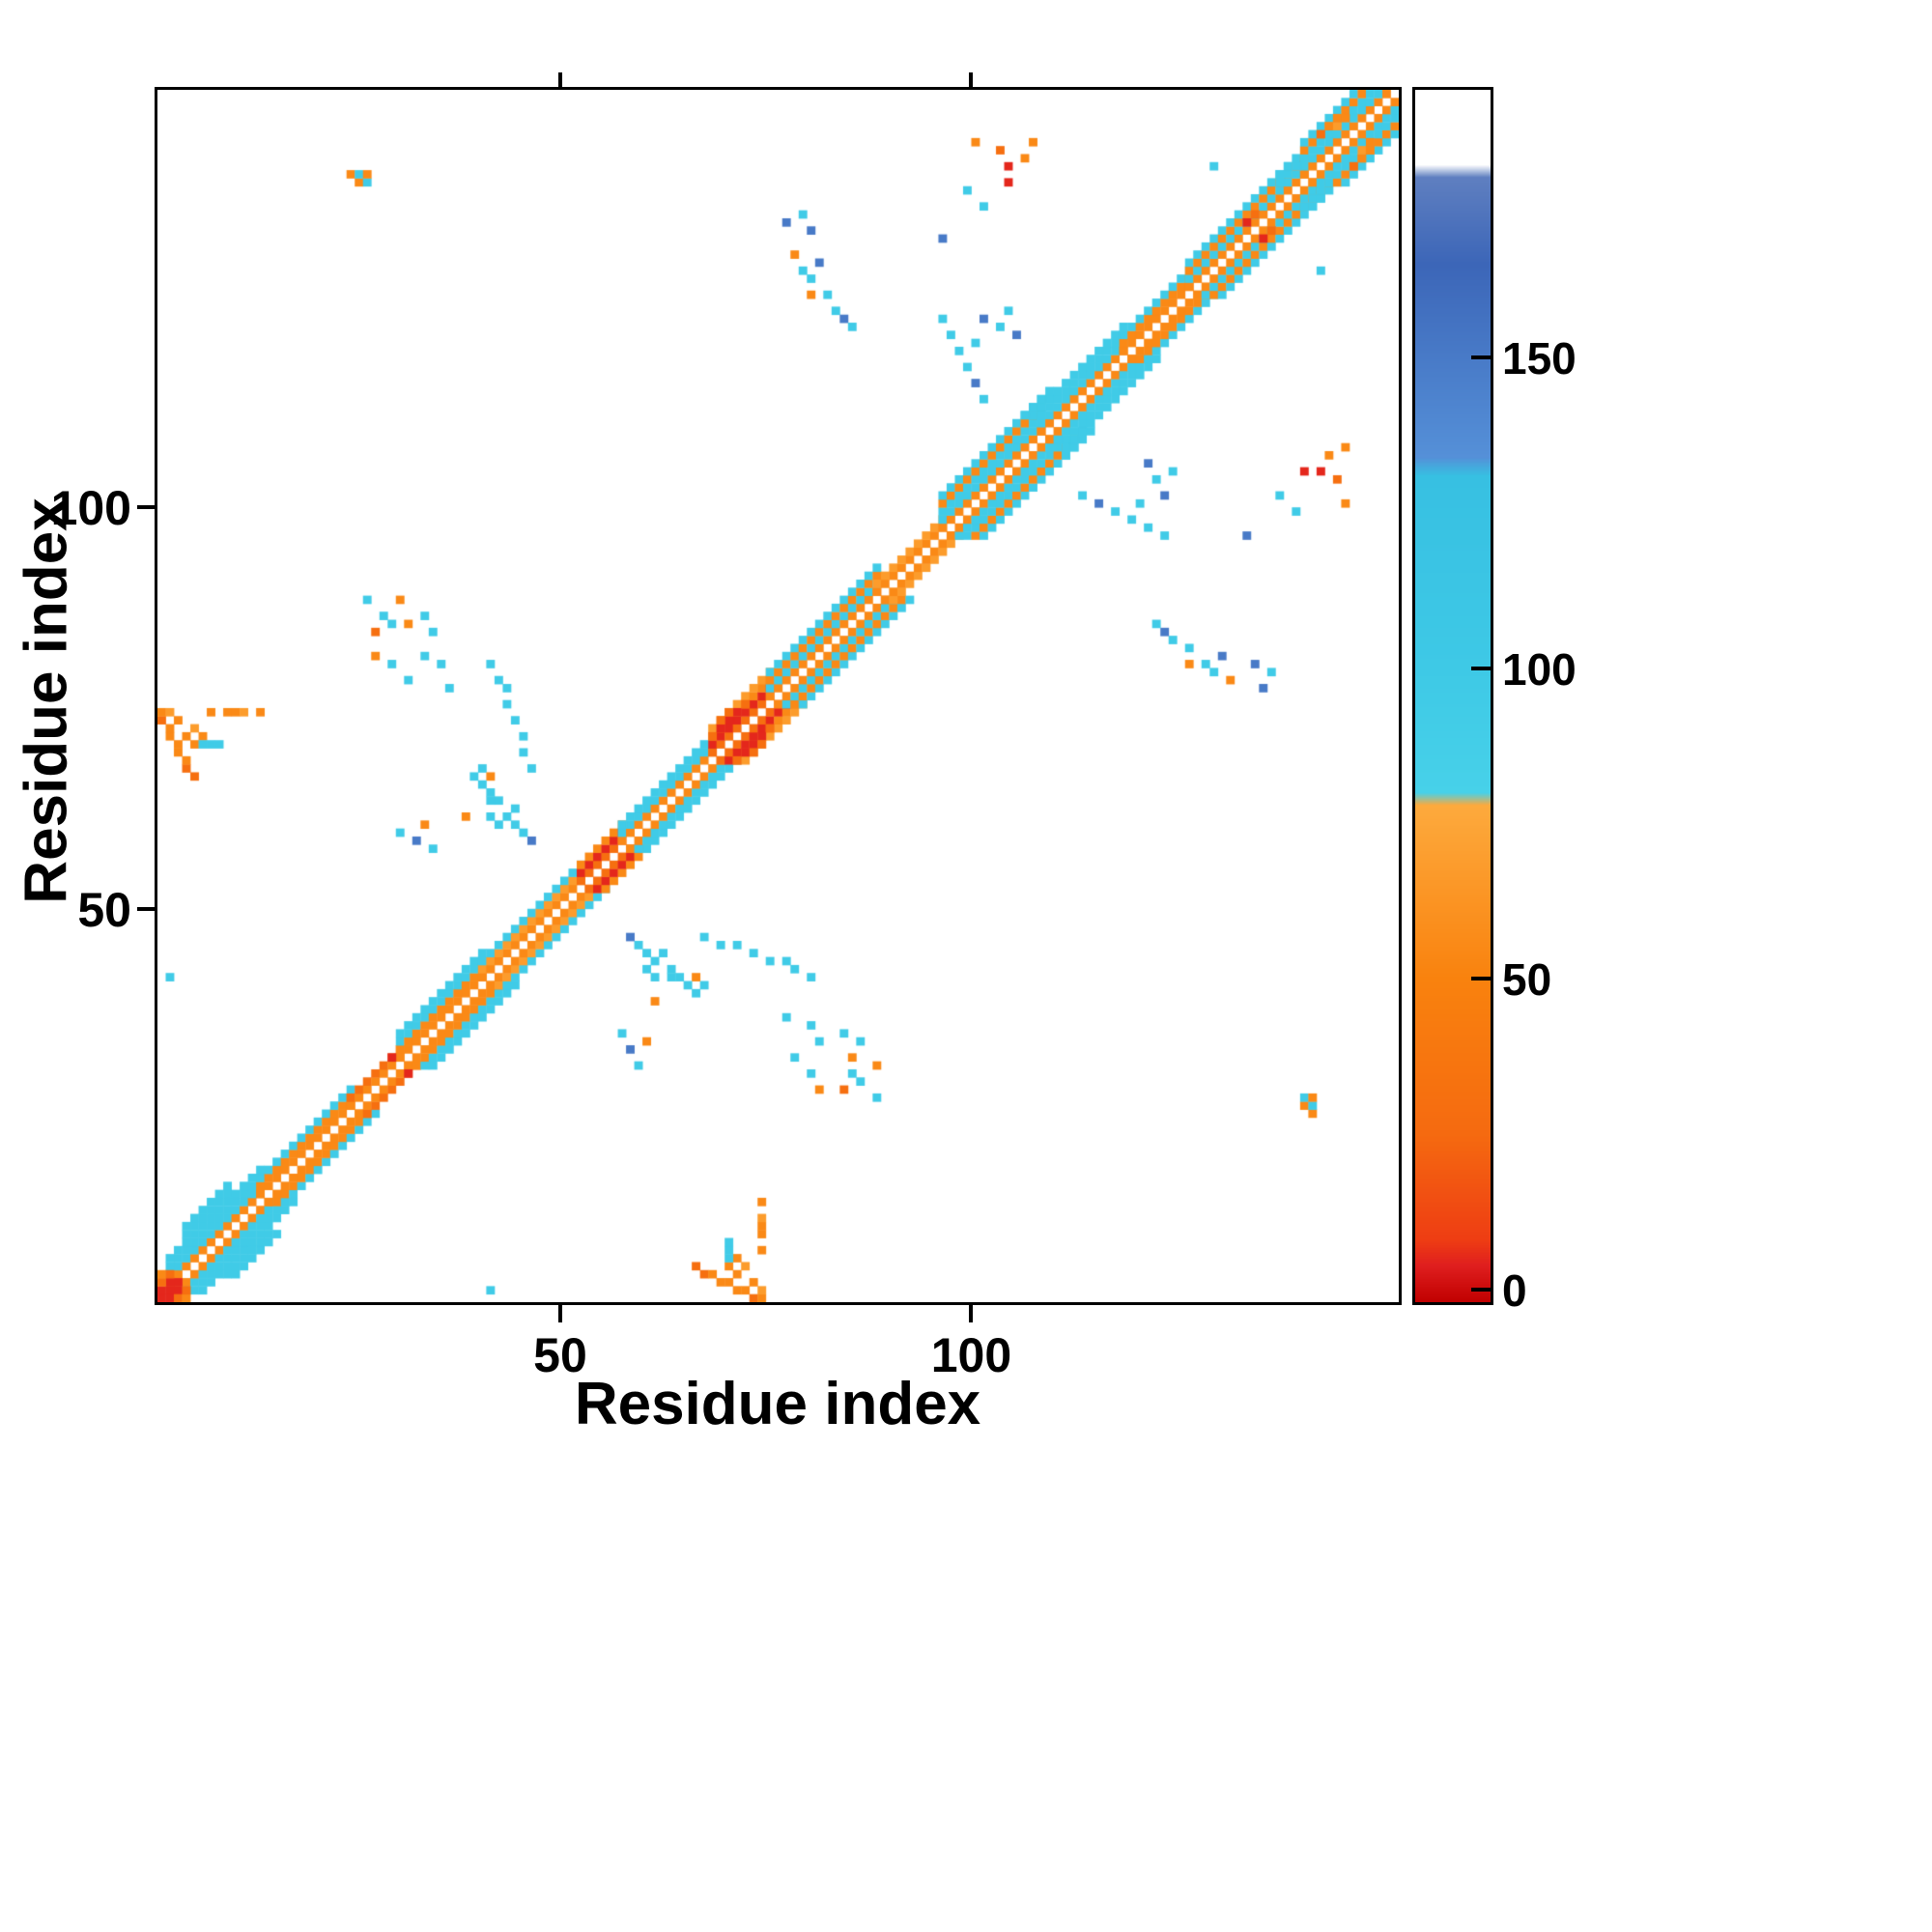  Describe the element at coordinates (1514, 1291) in the screenshot. I see `colorbar-tick-label: 0` at that location.